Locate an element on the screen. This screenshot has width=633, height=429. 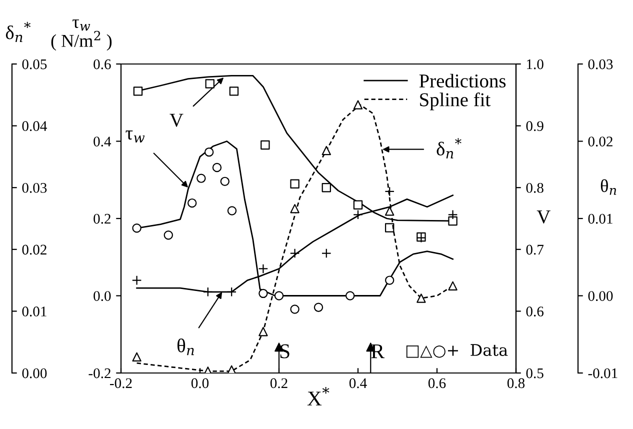
y-tick-label: 0.03 is located at coordinates (600, 64).